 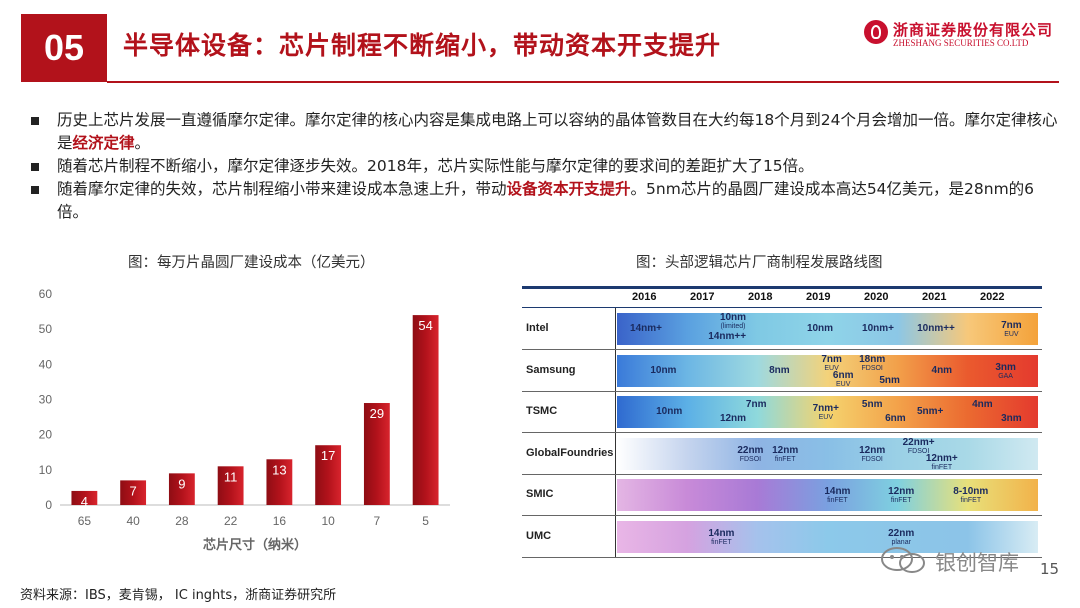 What do you see at coordinates (255, 545) in the screenshot?
I see `x-axis-title: 芯片尺寸（纳米）` at bounding box center [255, 545].